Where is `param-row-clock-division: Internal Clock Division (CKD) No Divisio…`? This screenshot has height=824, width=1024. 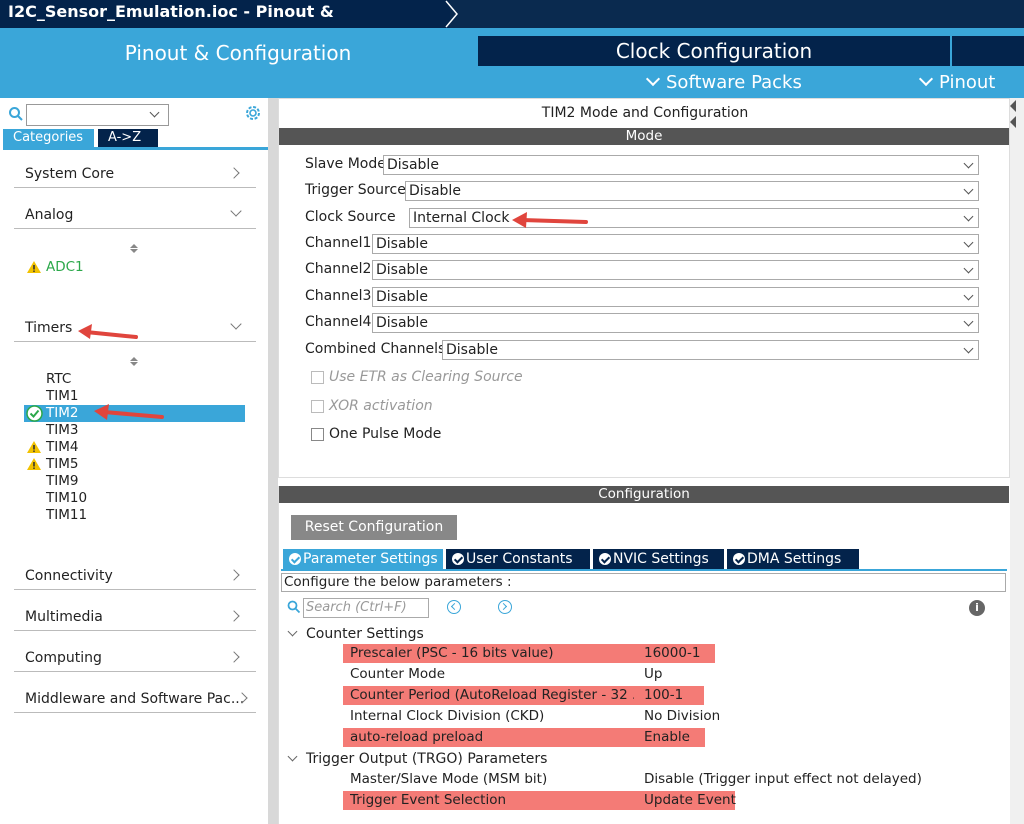 param-row-clock-division: Internal Clock Division (CKD) No Divisio… is located at coordinates (553, 716).